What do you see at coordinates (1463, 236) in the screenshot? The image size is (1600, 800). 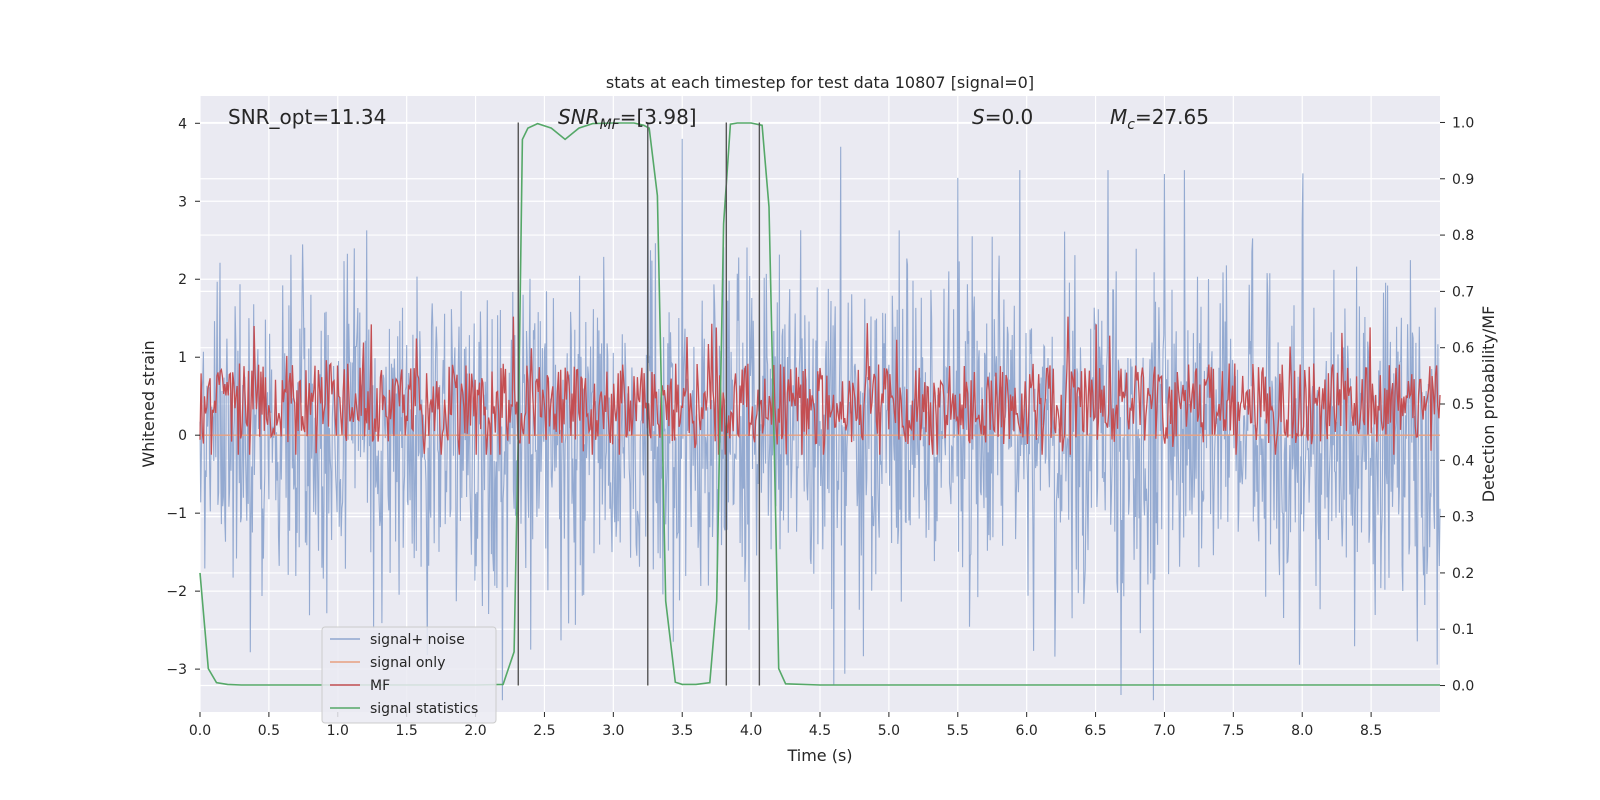 I see `y-right-tick-label: 0.8` at bounding box center [1463, 236].